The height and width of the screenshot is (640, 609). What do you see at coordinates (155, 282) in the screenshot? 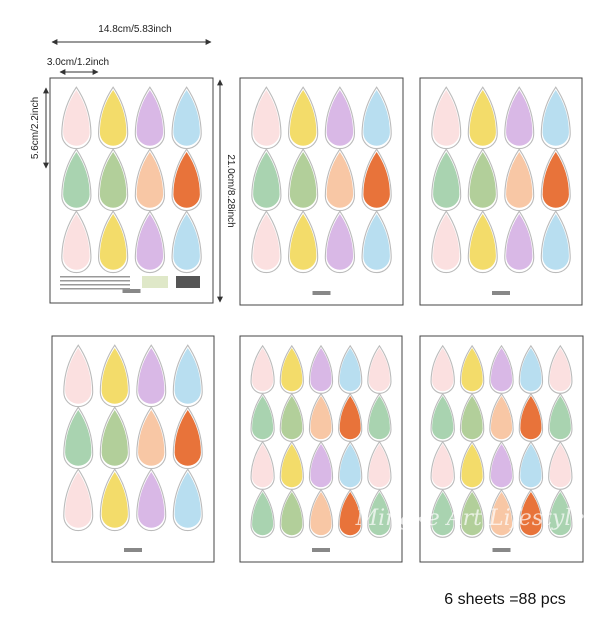
I see `logo` at bounding box center [155, 282].